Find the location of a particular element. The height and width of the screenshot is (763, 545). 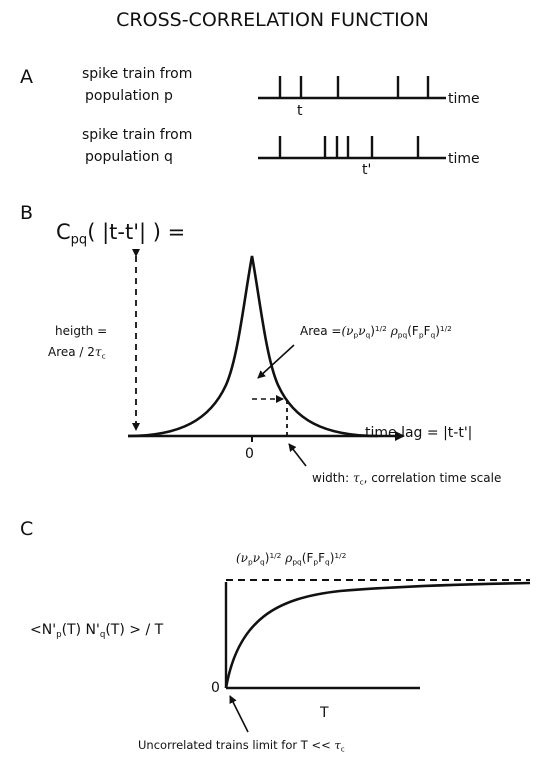

panel-c-y-label: <N'p(T) N'q(T) > / T is located at coordinates (97, 631).